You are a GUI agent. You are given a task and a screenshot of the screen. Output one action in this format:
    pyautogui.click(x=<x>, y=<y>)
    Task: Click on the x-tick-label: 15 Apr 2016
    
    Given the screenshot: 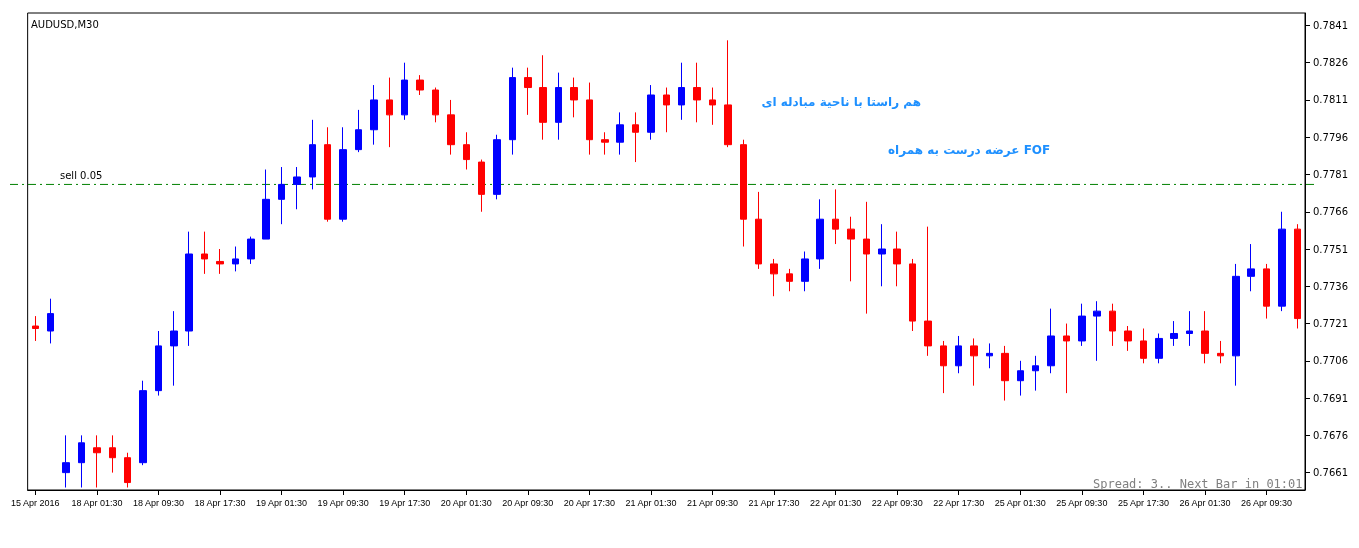 What is the action you would take?
    pyautogui.click(x=35, y=502)
    